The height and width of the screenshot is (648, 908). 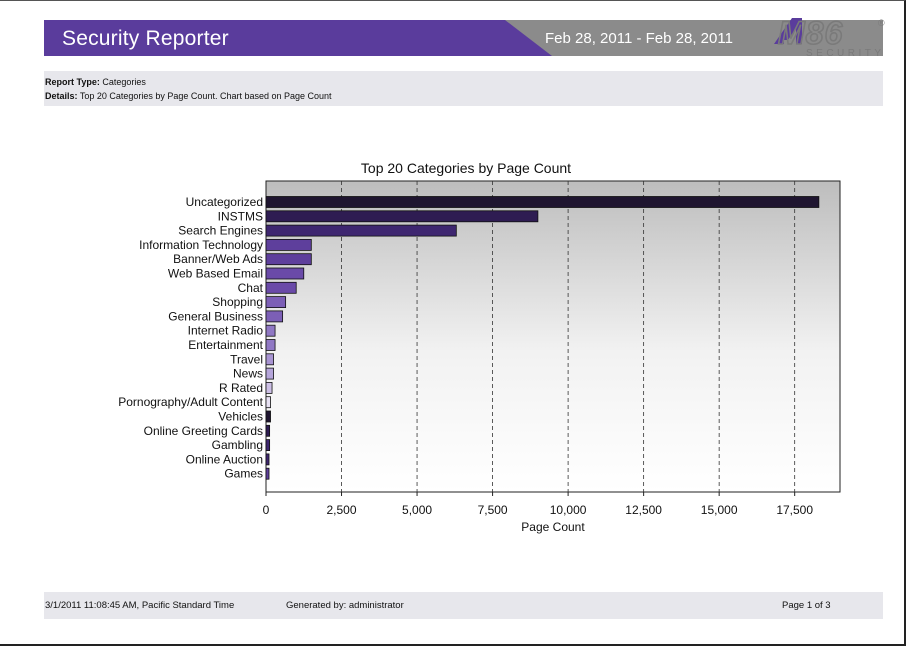 I want to click on y-category-label: Vehicles, so click(x=240, y=417).